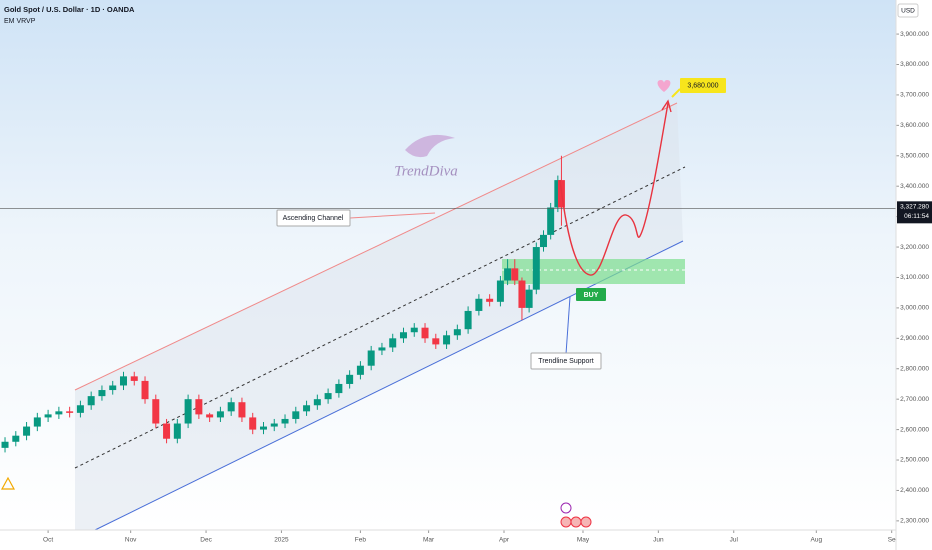 This screenshot has height=550, width=932. What do you see at coordinates (817, 540) in the screenshot?
I see `x-tick-label: Aug` at bounding box center [817, 540].